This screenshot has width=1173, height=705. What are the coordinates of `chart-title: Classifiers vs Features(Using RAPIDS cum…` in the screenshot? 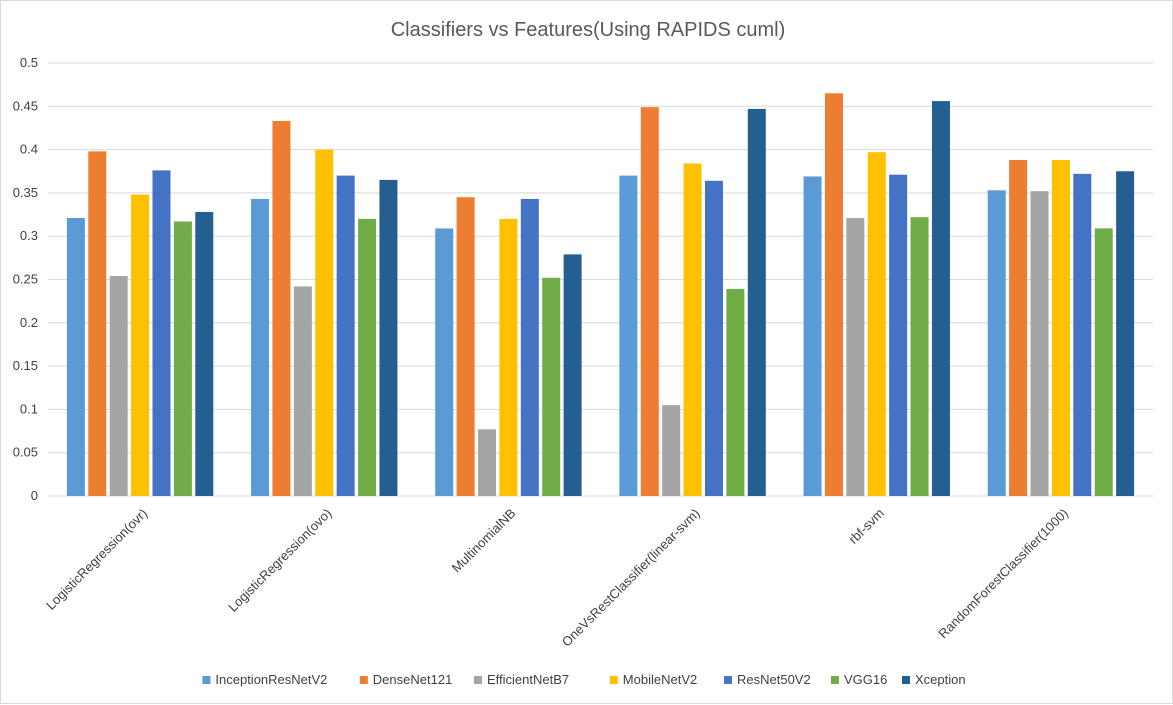 It's located at (588, 30).